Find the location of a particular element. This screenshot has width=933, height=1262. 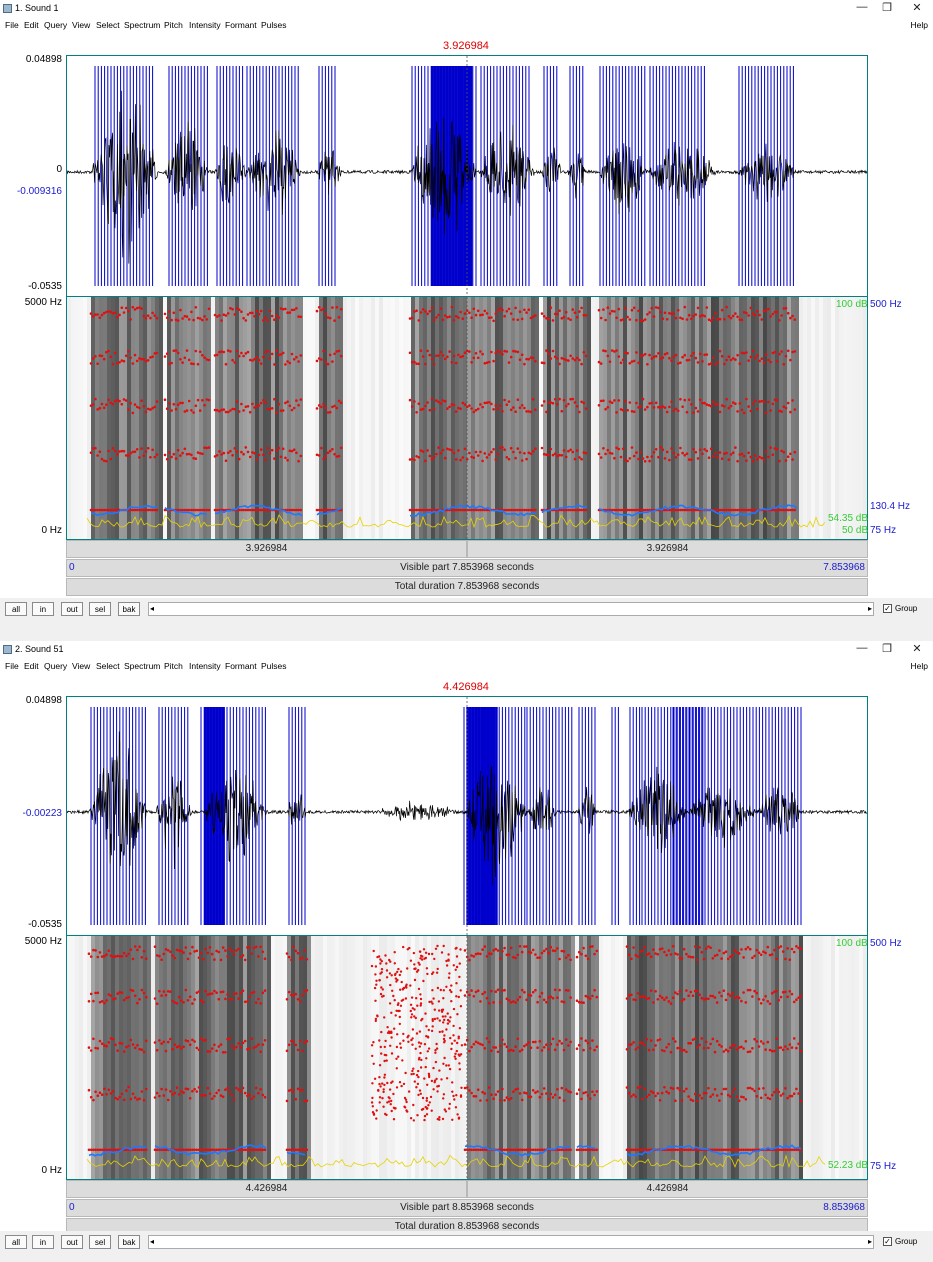

segment-right: 4.426984 is located at coordinates (667, 1189).